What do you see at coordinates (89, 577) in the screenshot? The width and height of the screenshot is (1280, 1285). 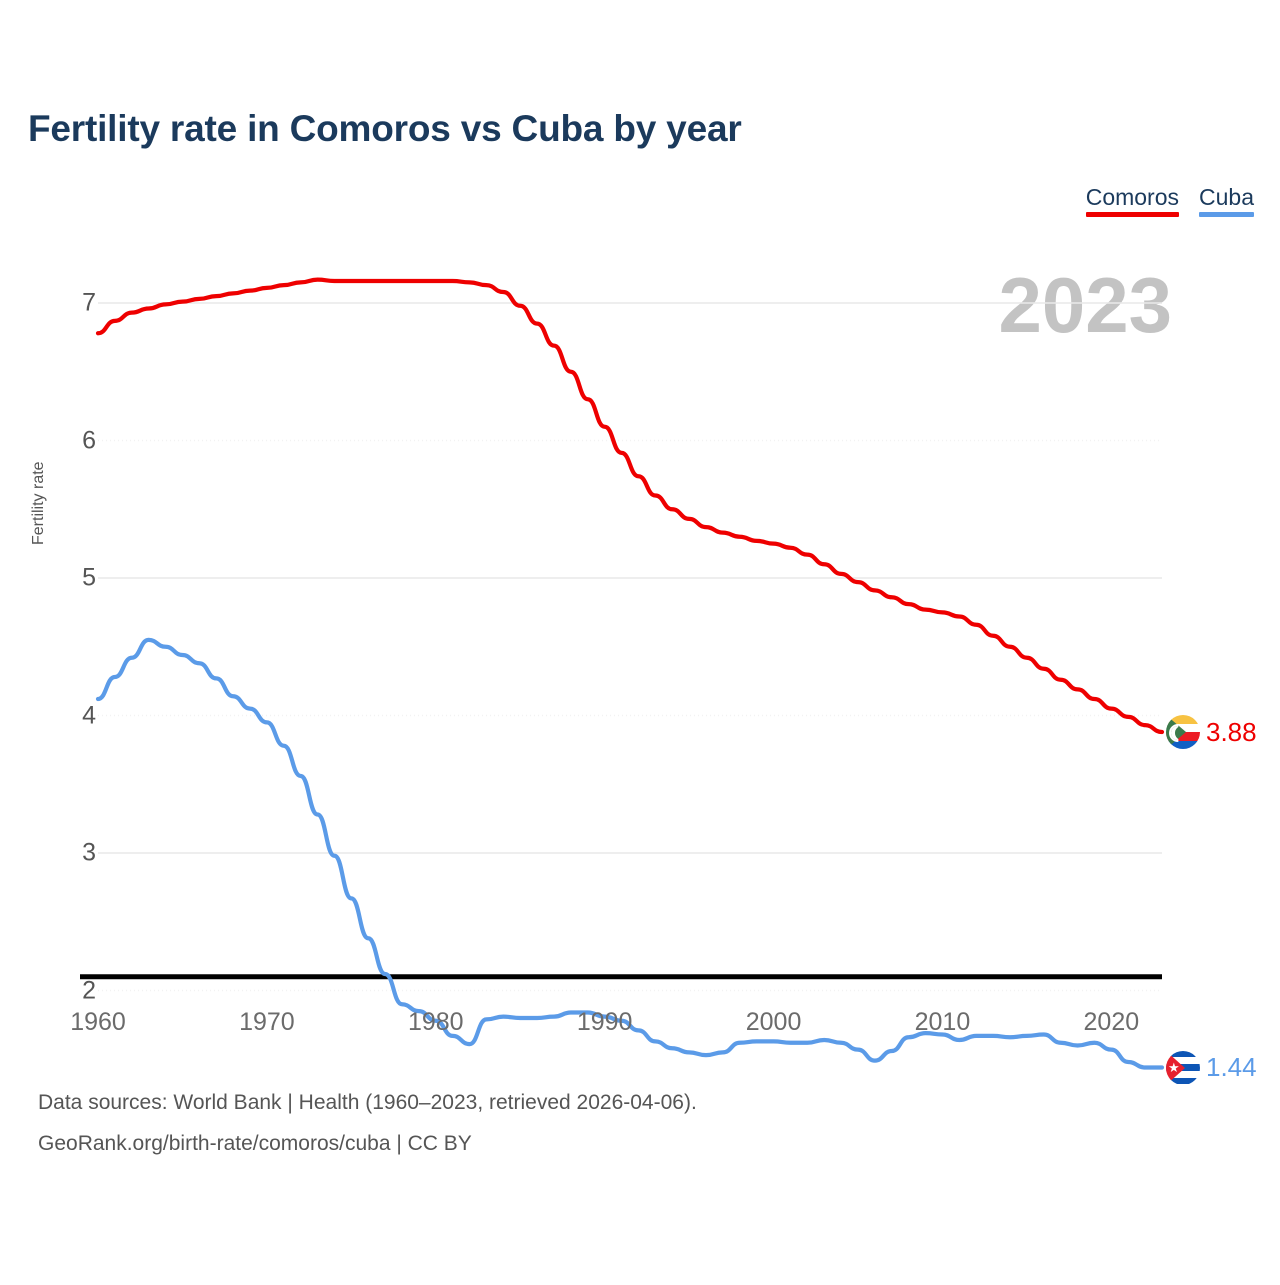 I see `y-tick-label-5: 5` at bounding box center [89, 577].